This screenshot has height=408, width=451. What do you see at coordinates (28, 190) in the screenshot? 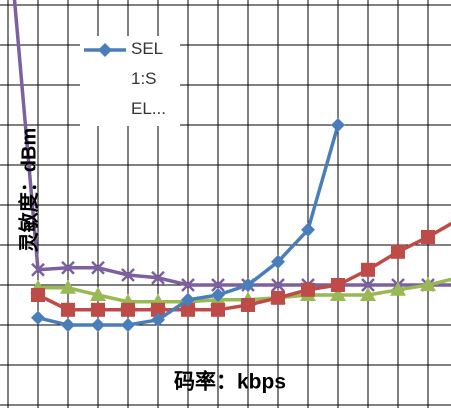
I see `y-axis-label: 灵敏度：dBm` at bounding box center [28, 190].